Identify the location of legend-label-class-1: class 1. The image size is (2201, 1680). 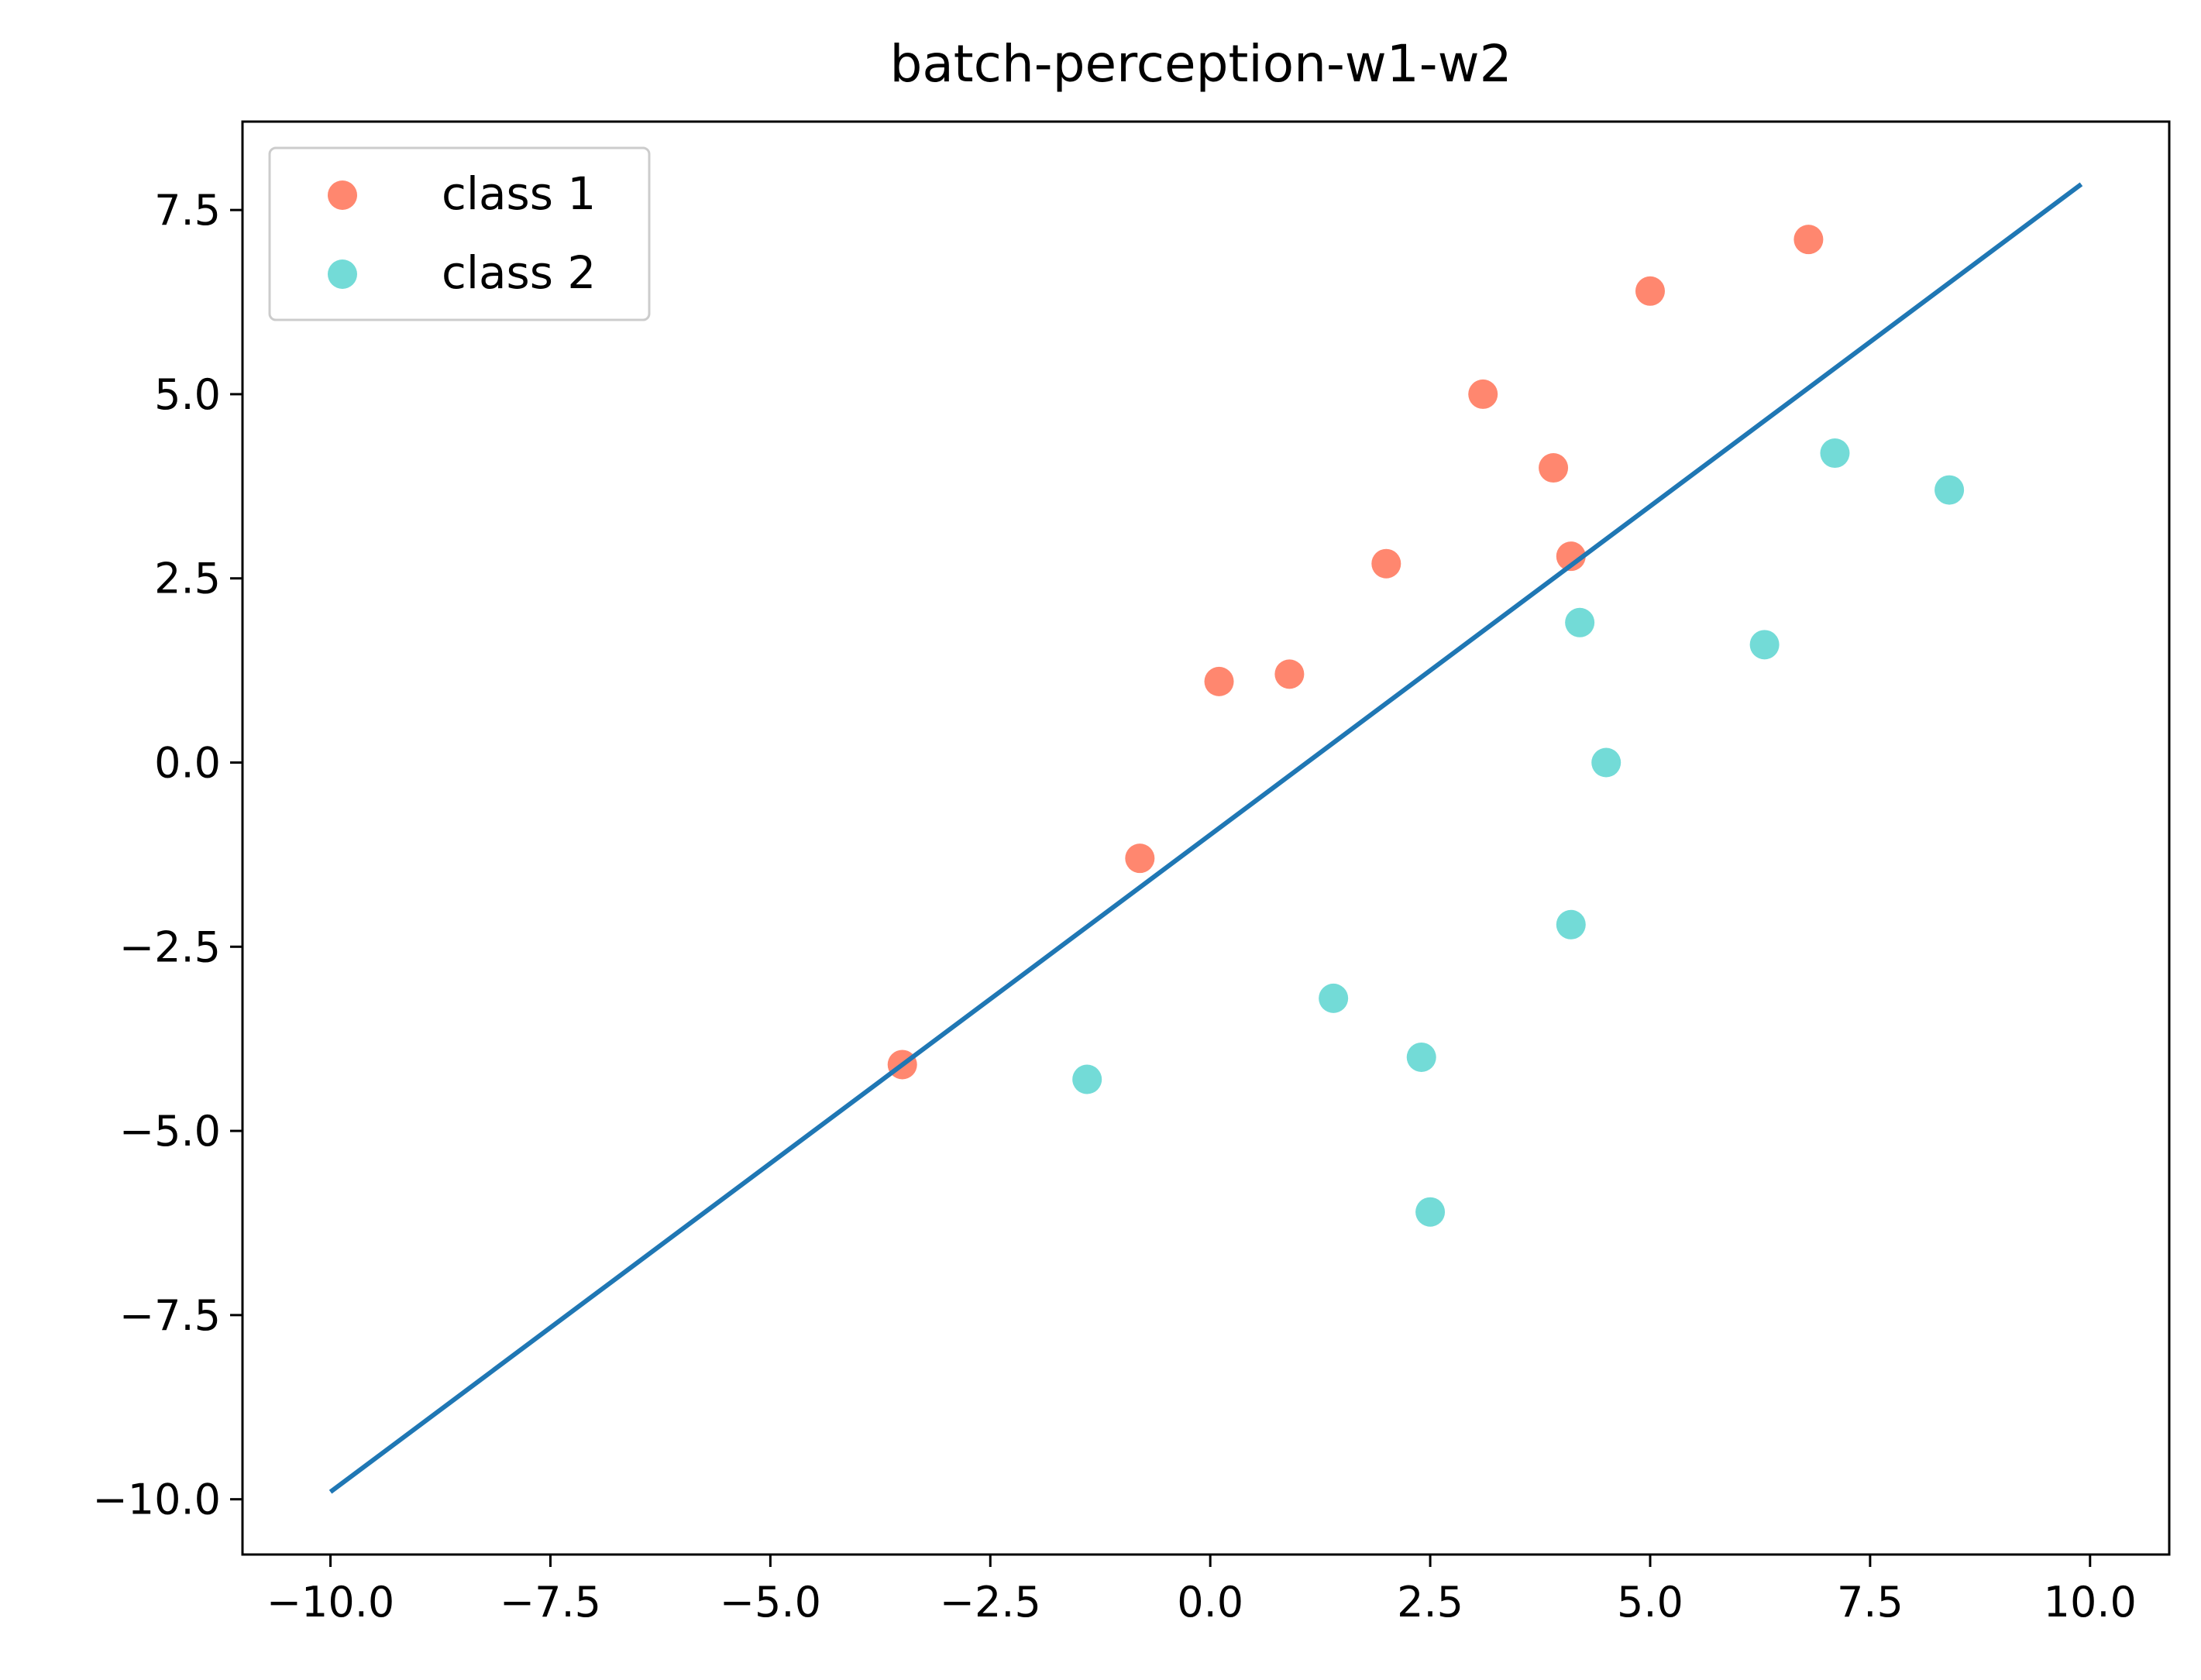
(519, 194).